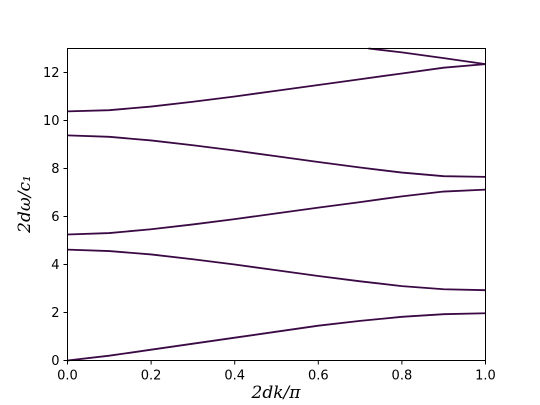 The height and width of the screenshot is (405, 540). I want to click on x-tick-label: 0.8, so click(402, 376).